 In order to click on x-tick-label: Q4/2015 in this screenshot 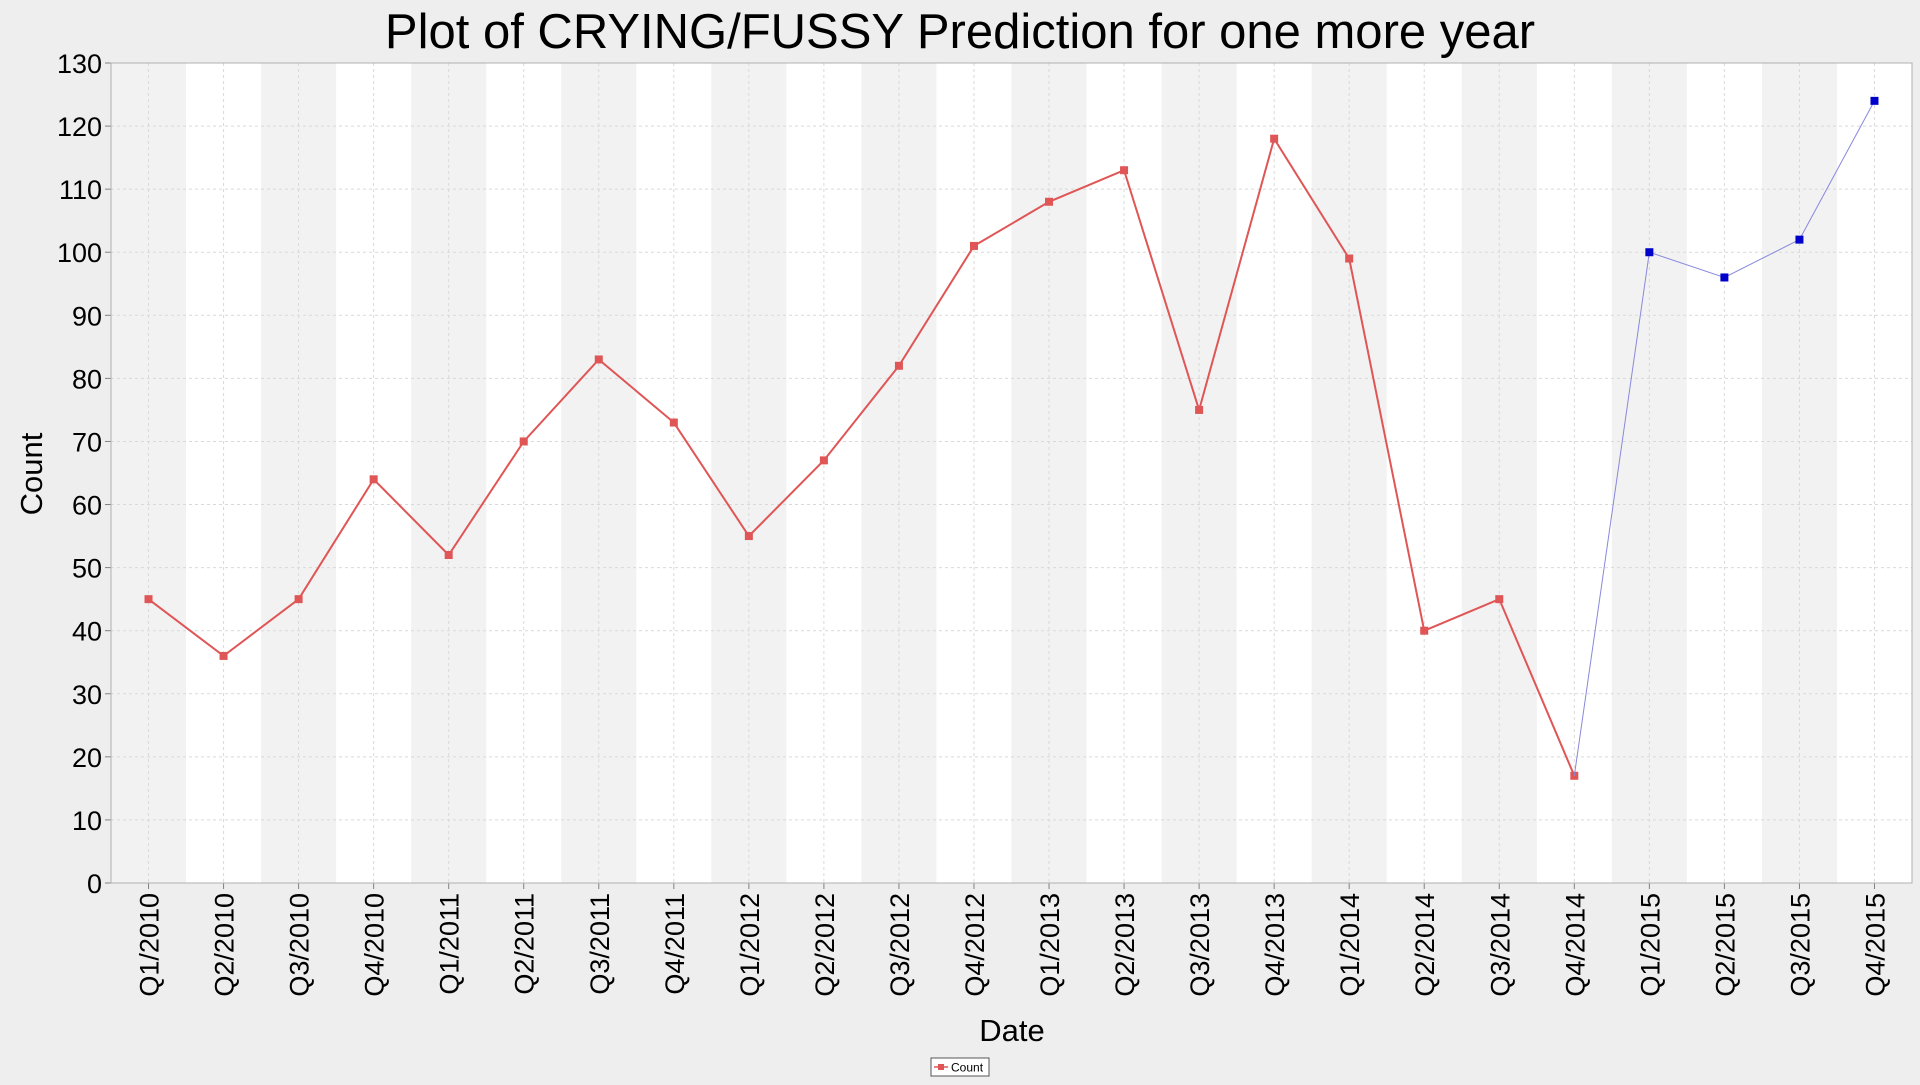, I will do `click(1875, 945)`.